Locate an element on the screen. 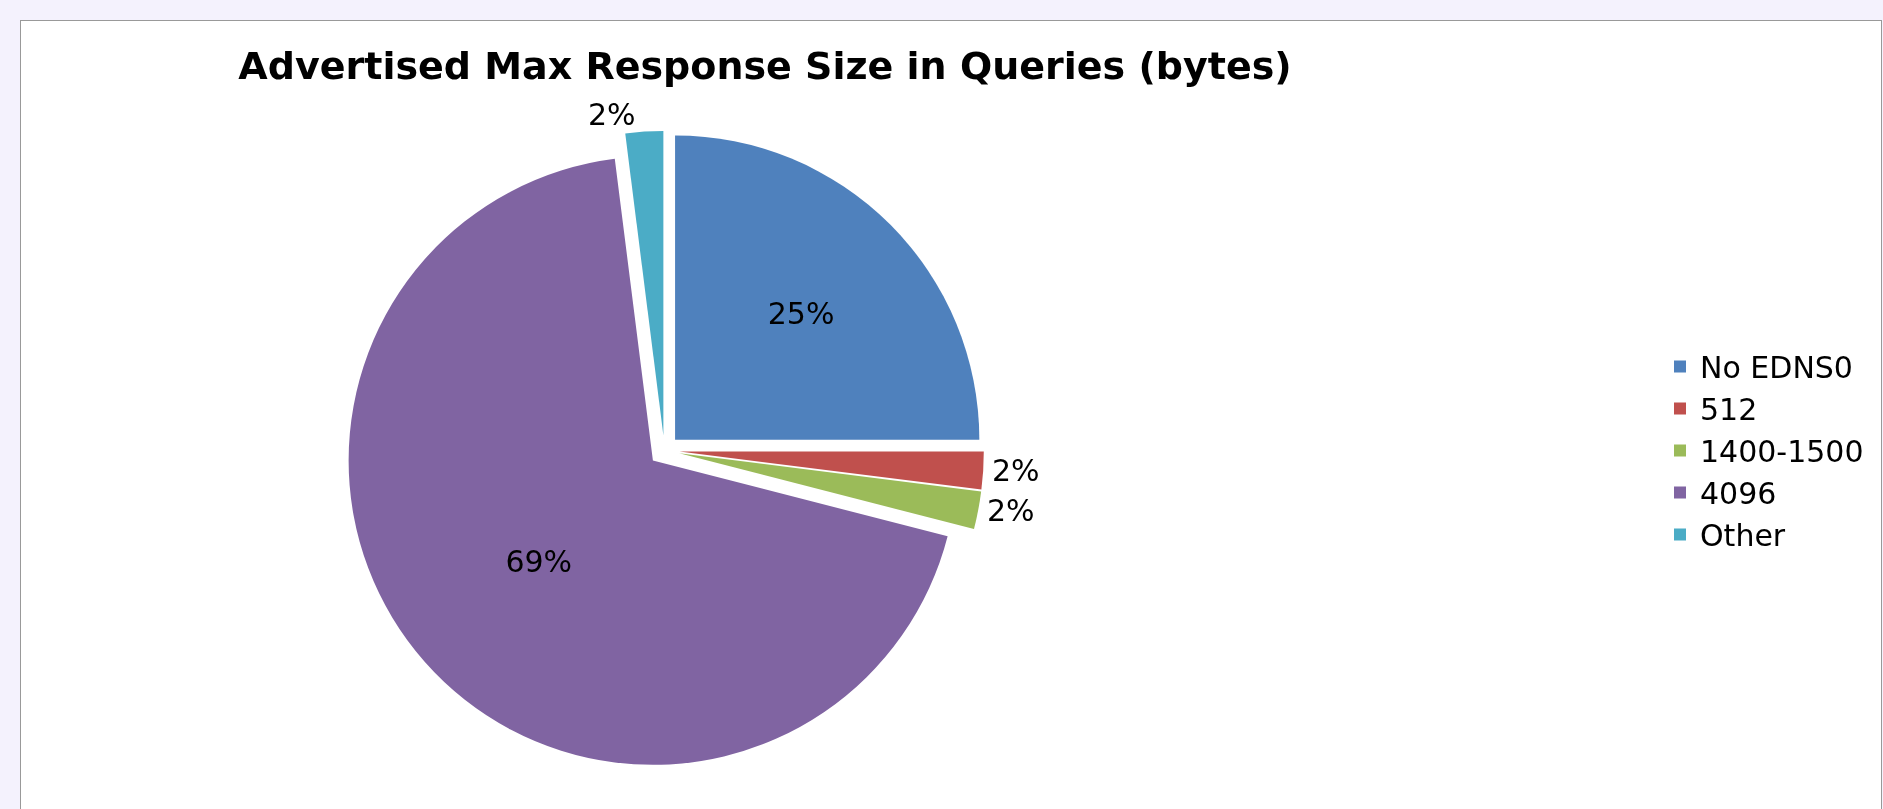 The width and height of the screenshot is (1883, 809). data-label: 69% is located at coordinates (539, 561).